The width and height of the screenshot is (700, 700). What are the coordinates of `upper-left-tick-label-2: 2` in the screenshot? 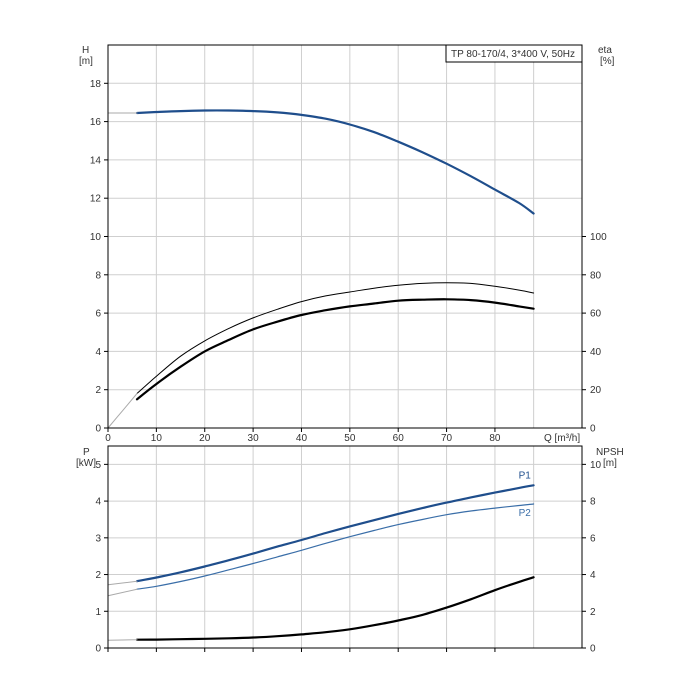 It's located at (98, 390).